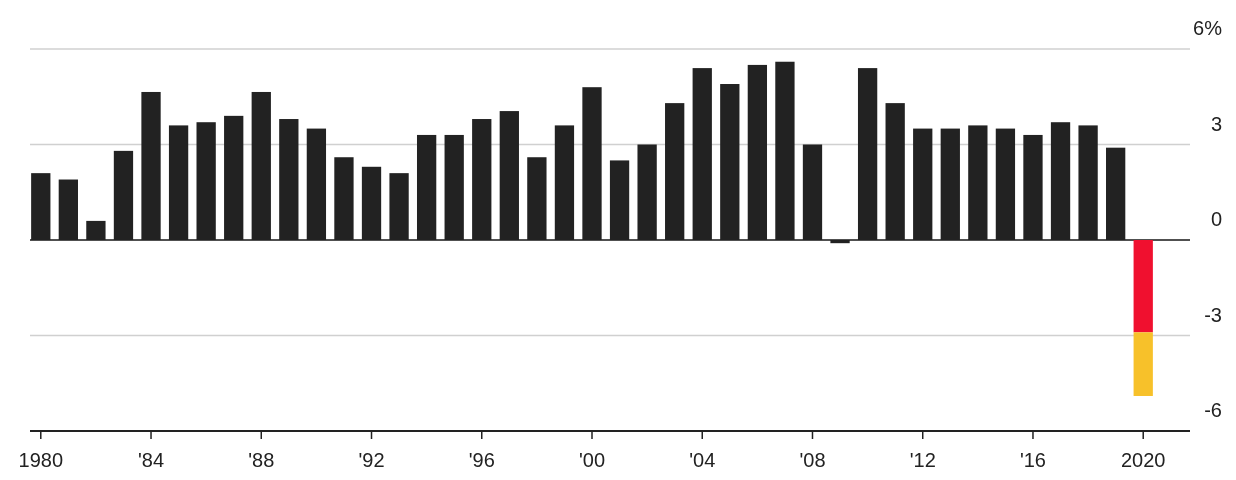 The image size is (1236, 480). Describe the element at coordinates (41, 460) in the screenshot. I see `x-tick-label: 1980` at that location.